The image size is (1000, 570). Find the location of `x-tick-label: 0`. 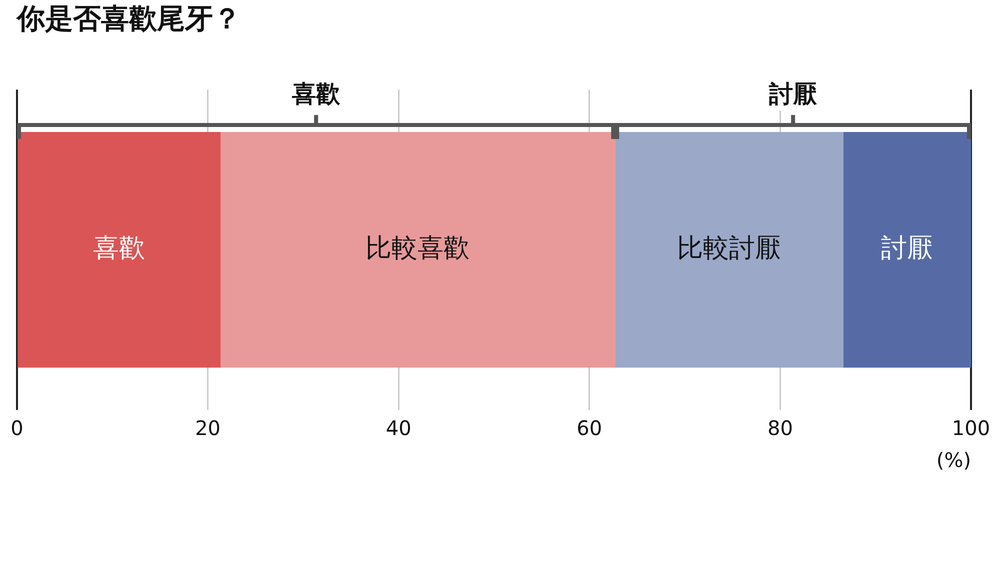

x-tick-label: 0 is located at coordinates (17, 428).